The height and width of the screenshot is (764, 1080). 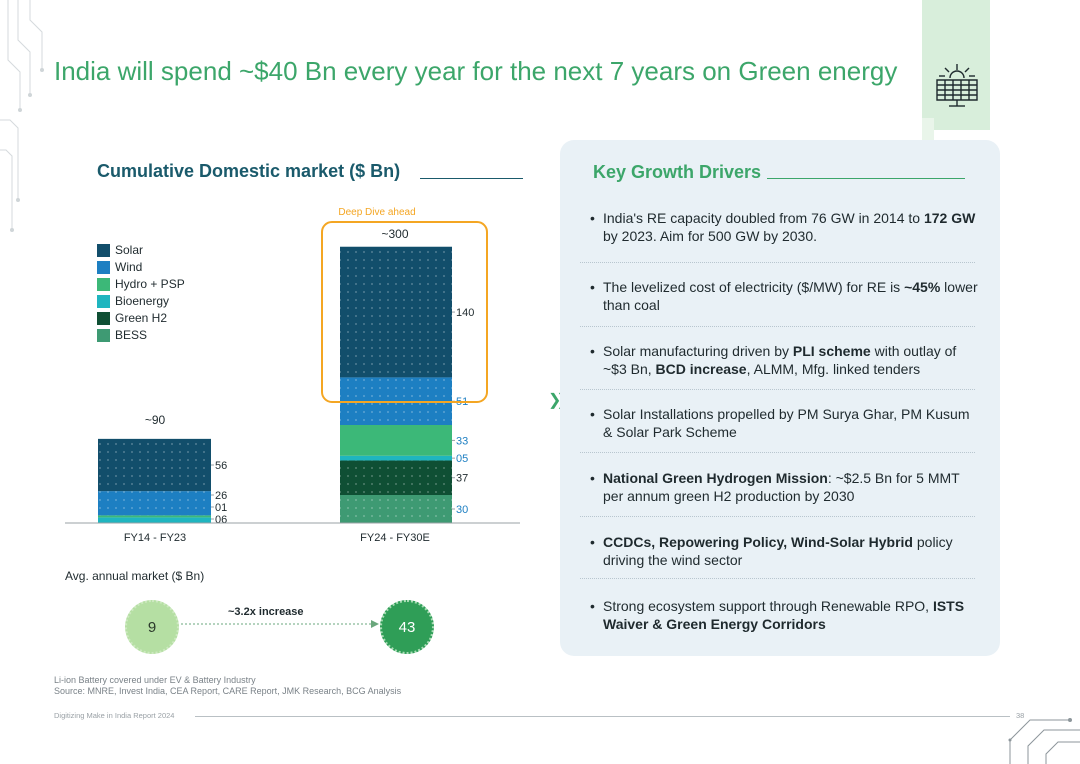 I want to click on data-label: 56, so click(x=221, y=466).